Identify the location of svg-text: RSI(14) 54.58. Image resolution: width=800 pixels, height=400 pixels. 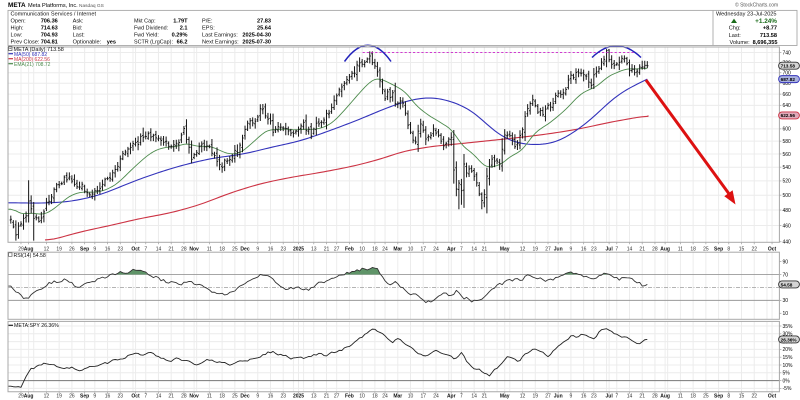
(30, 256).